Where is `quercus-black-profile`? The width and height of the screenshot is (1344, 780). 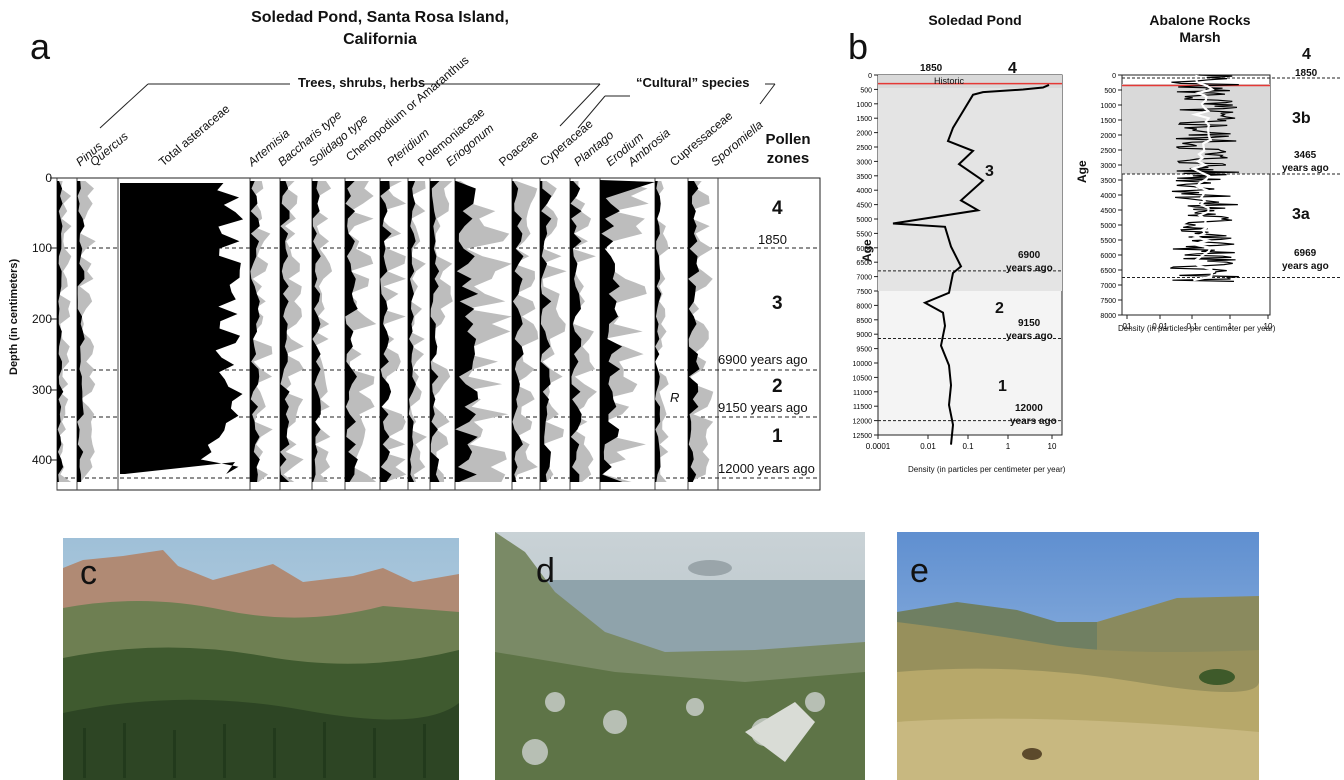
quercus-black-profile is located at coordinates (81, 331).